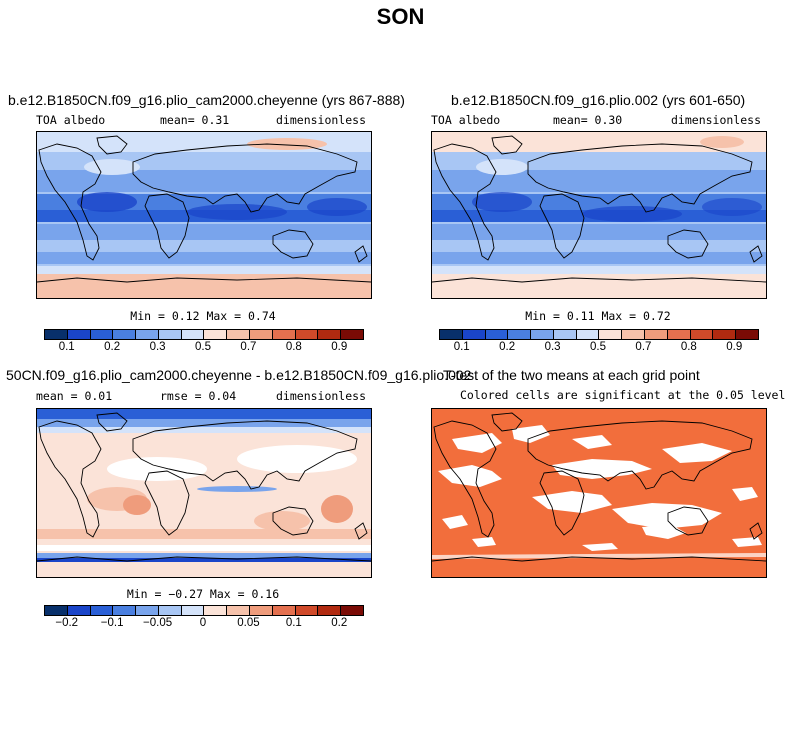 The width and height of the screenshot is (801, 733). I want to click on page-title: SON, so click(400, 16).